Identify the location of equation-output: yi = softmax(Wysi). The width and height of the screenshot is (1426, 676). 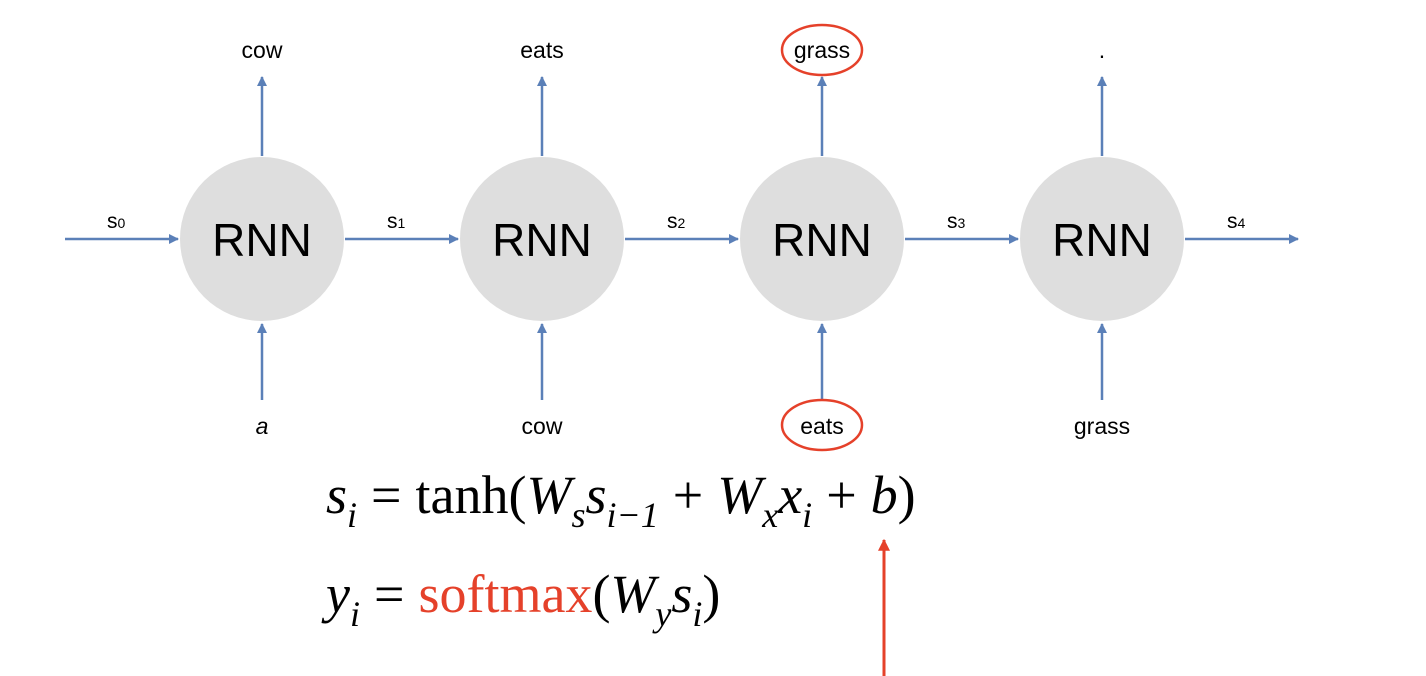
(520, 599).